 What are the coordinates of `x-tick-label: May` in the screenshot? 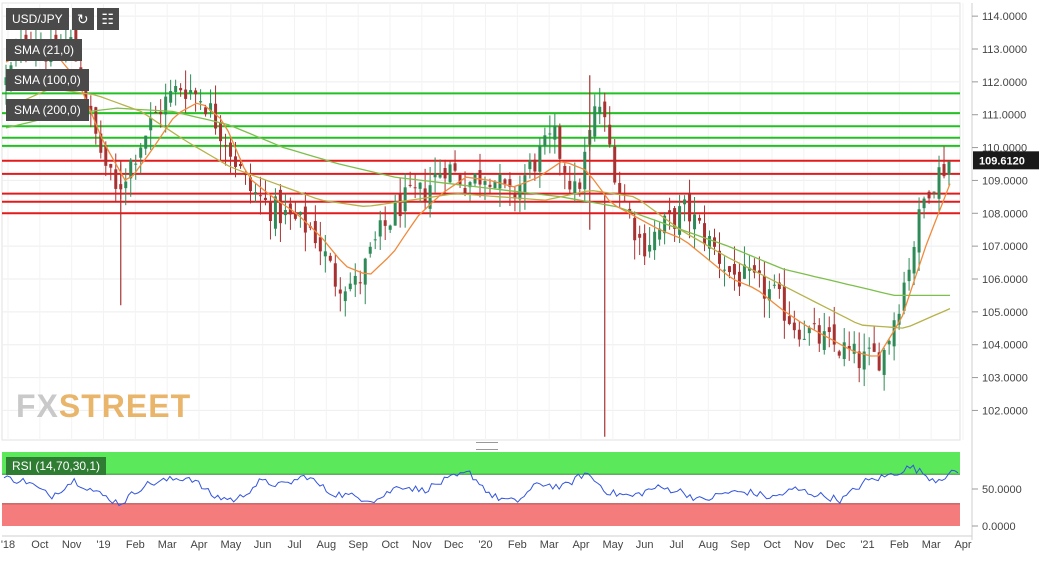 It's located at (612, 545).